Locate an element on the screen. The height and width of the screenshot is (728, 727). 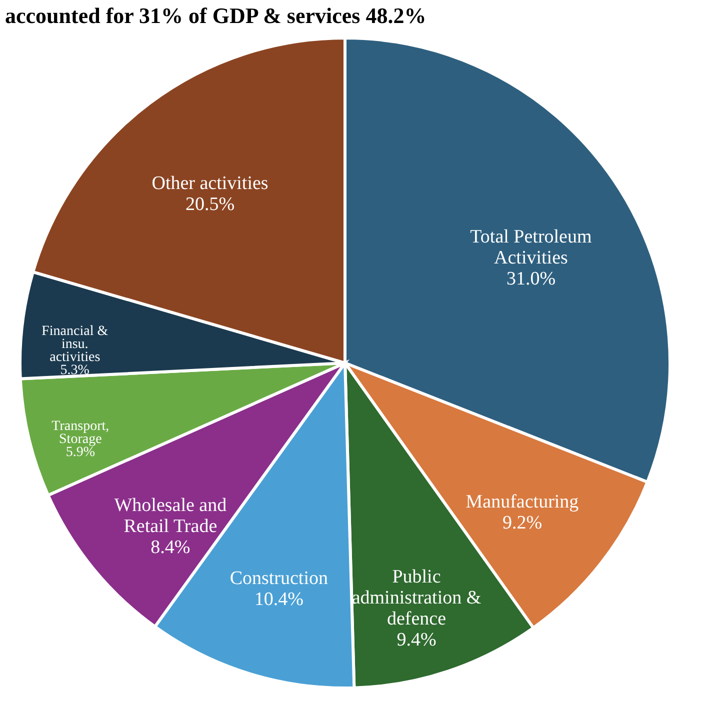
slice-label: Manufacturing is located at coordinates (523, 502).